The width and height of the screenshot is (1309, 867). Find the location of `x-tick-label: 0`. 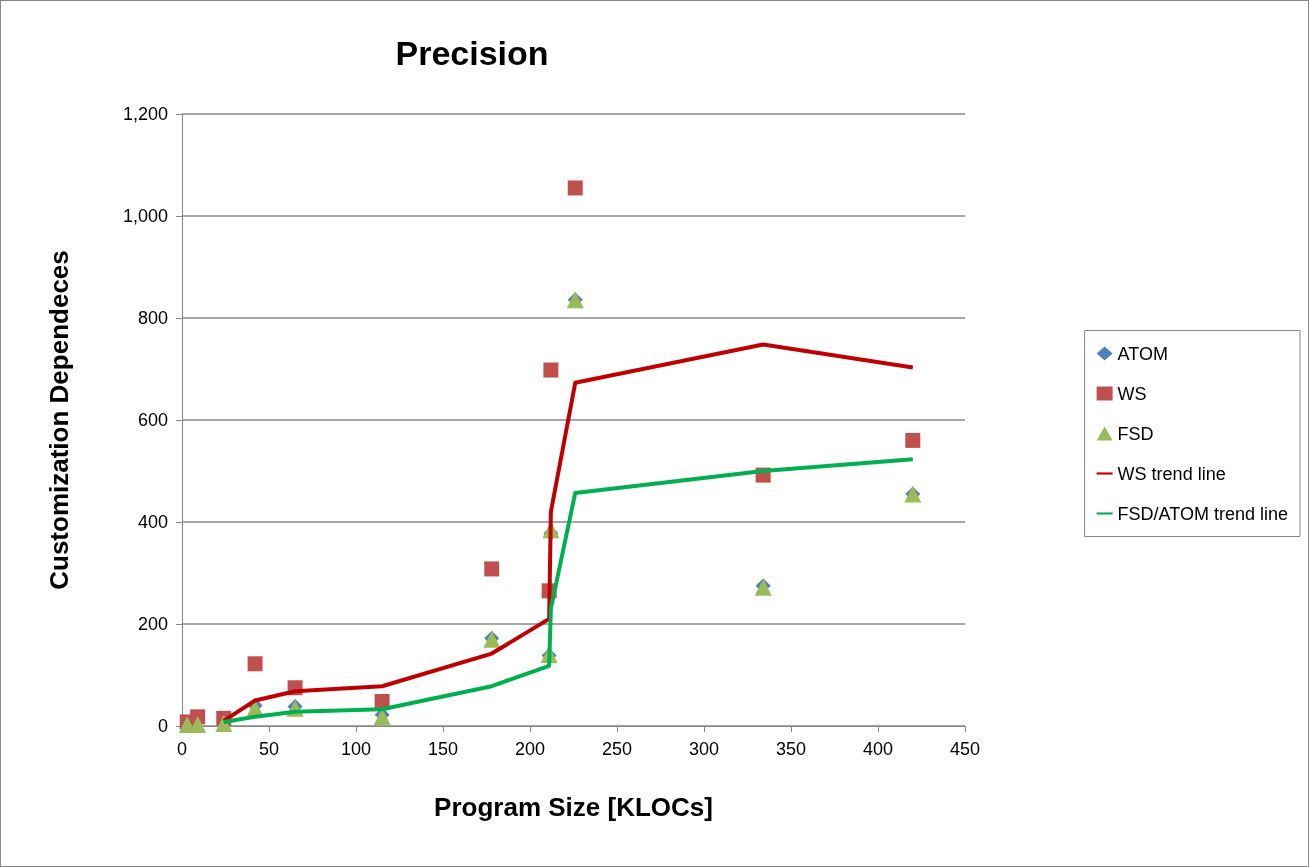

x-tick-label: 0 is located at coordinates (182, 749).